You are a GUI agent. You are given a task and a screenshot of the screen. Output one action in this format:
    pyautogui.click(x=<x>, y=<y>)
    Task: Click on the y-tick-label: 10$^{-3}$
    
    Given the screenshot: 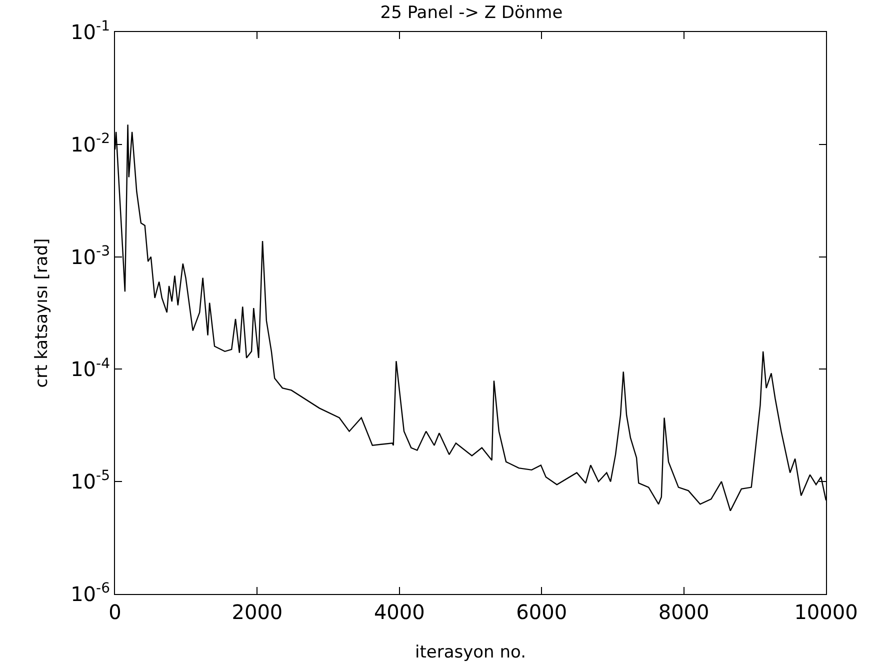 What is the action you would take?
    pyautogui.click(x=90, y=256)
    